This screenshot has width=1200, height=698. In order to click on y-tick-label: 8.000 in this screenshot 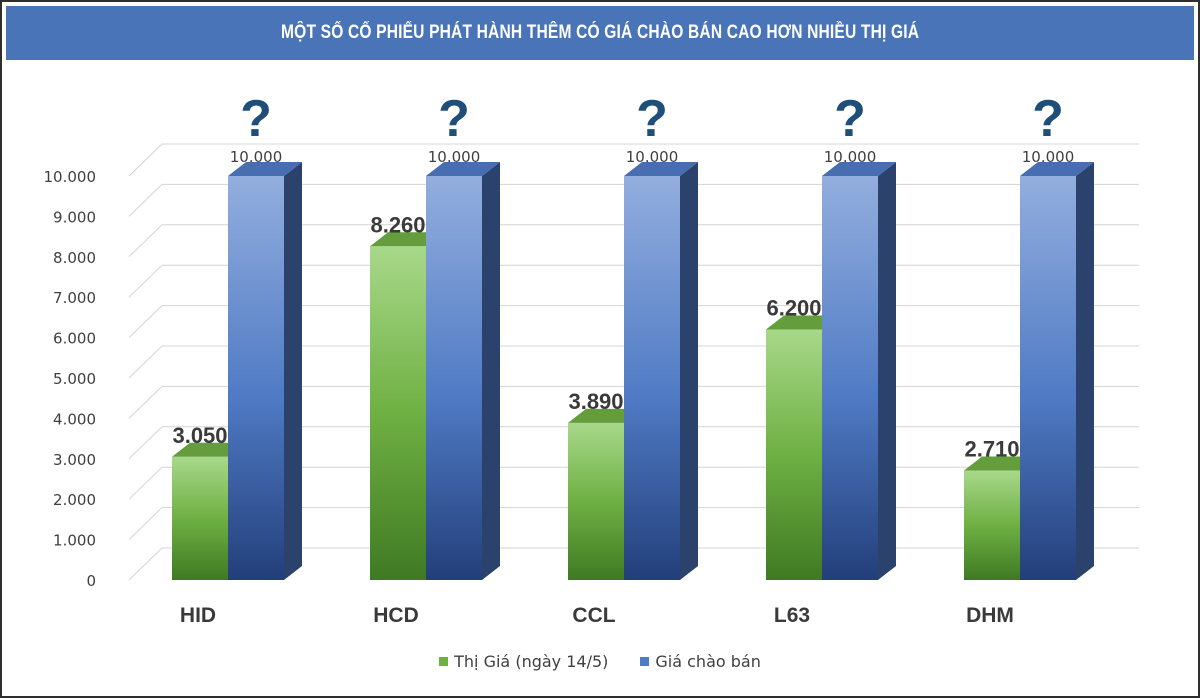, I will do `click(74, 258)`.